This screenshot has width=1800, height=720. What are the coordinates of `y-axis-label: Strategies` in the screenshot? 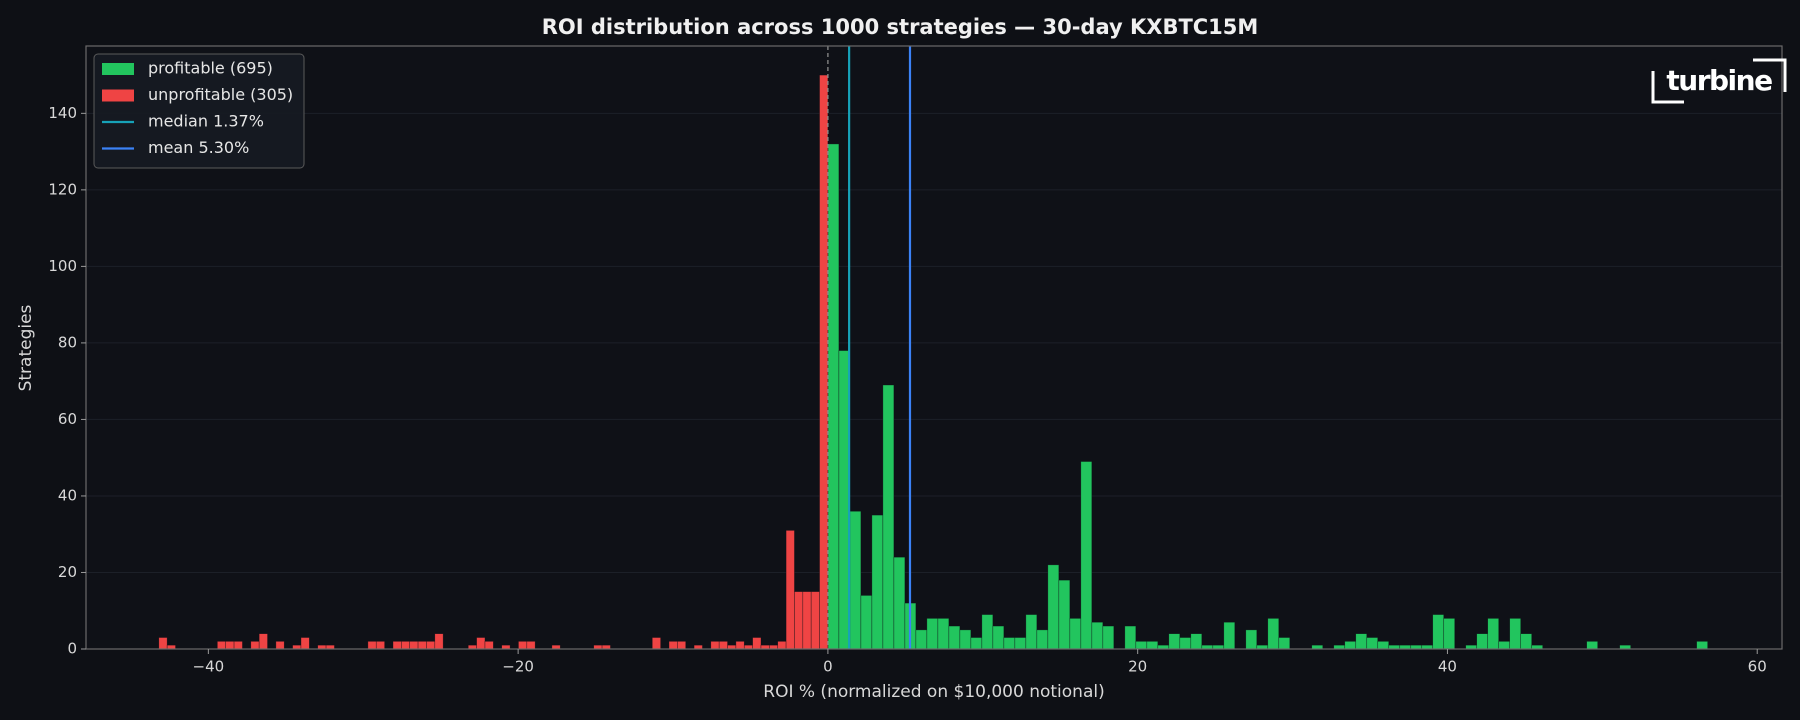 It's located at (26, 347).